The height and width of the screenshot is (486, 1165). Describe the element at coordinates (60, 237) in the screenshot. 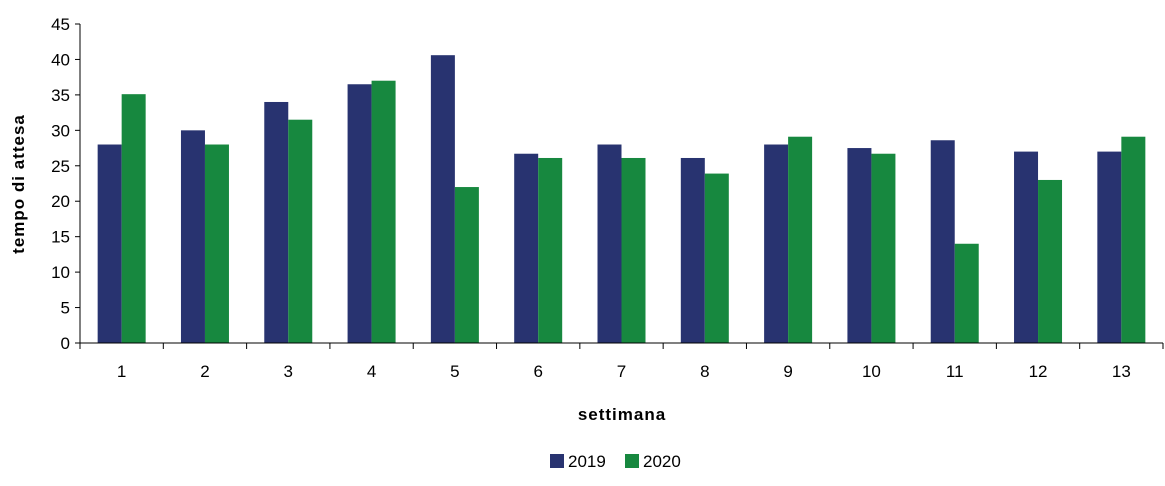

I see `y-tick-label: 15` at that location.